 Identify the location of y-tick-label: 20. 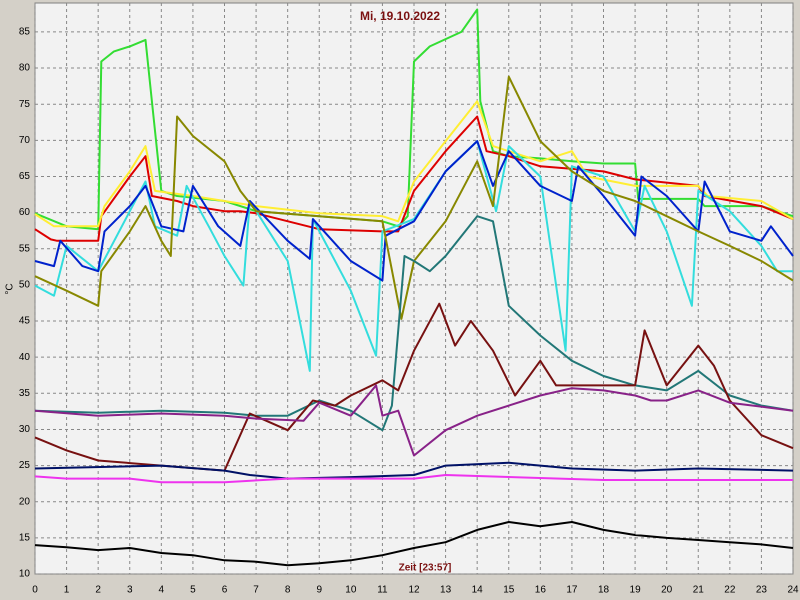
(25, 501).